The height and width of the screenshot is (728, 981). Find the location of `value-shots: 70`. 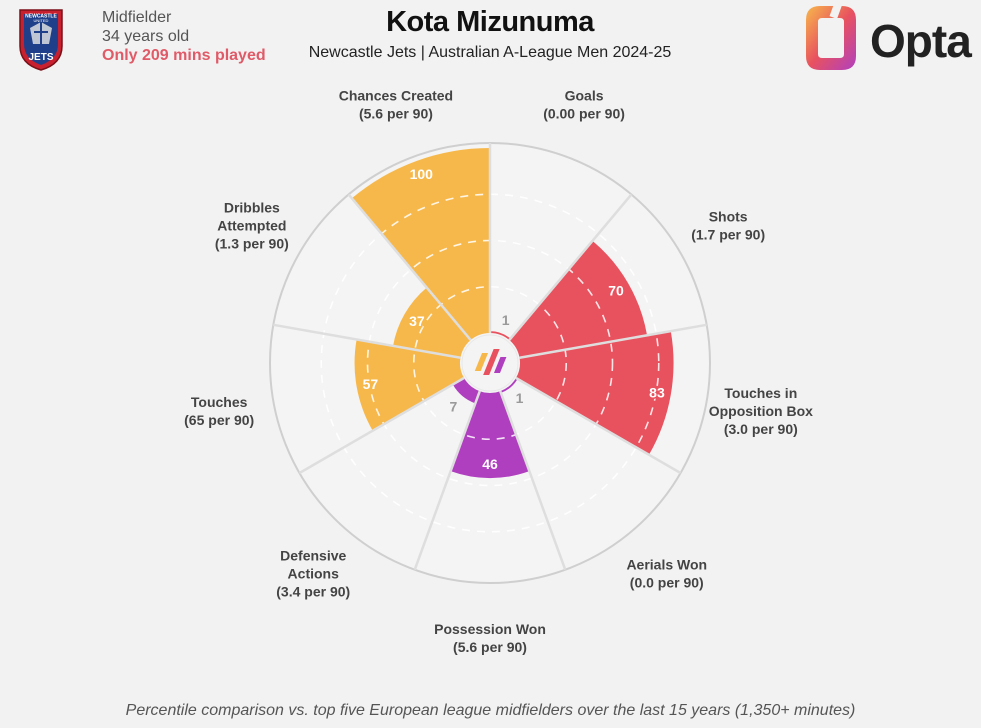

value-shots: 70 is located at coordinates (616, 290).